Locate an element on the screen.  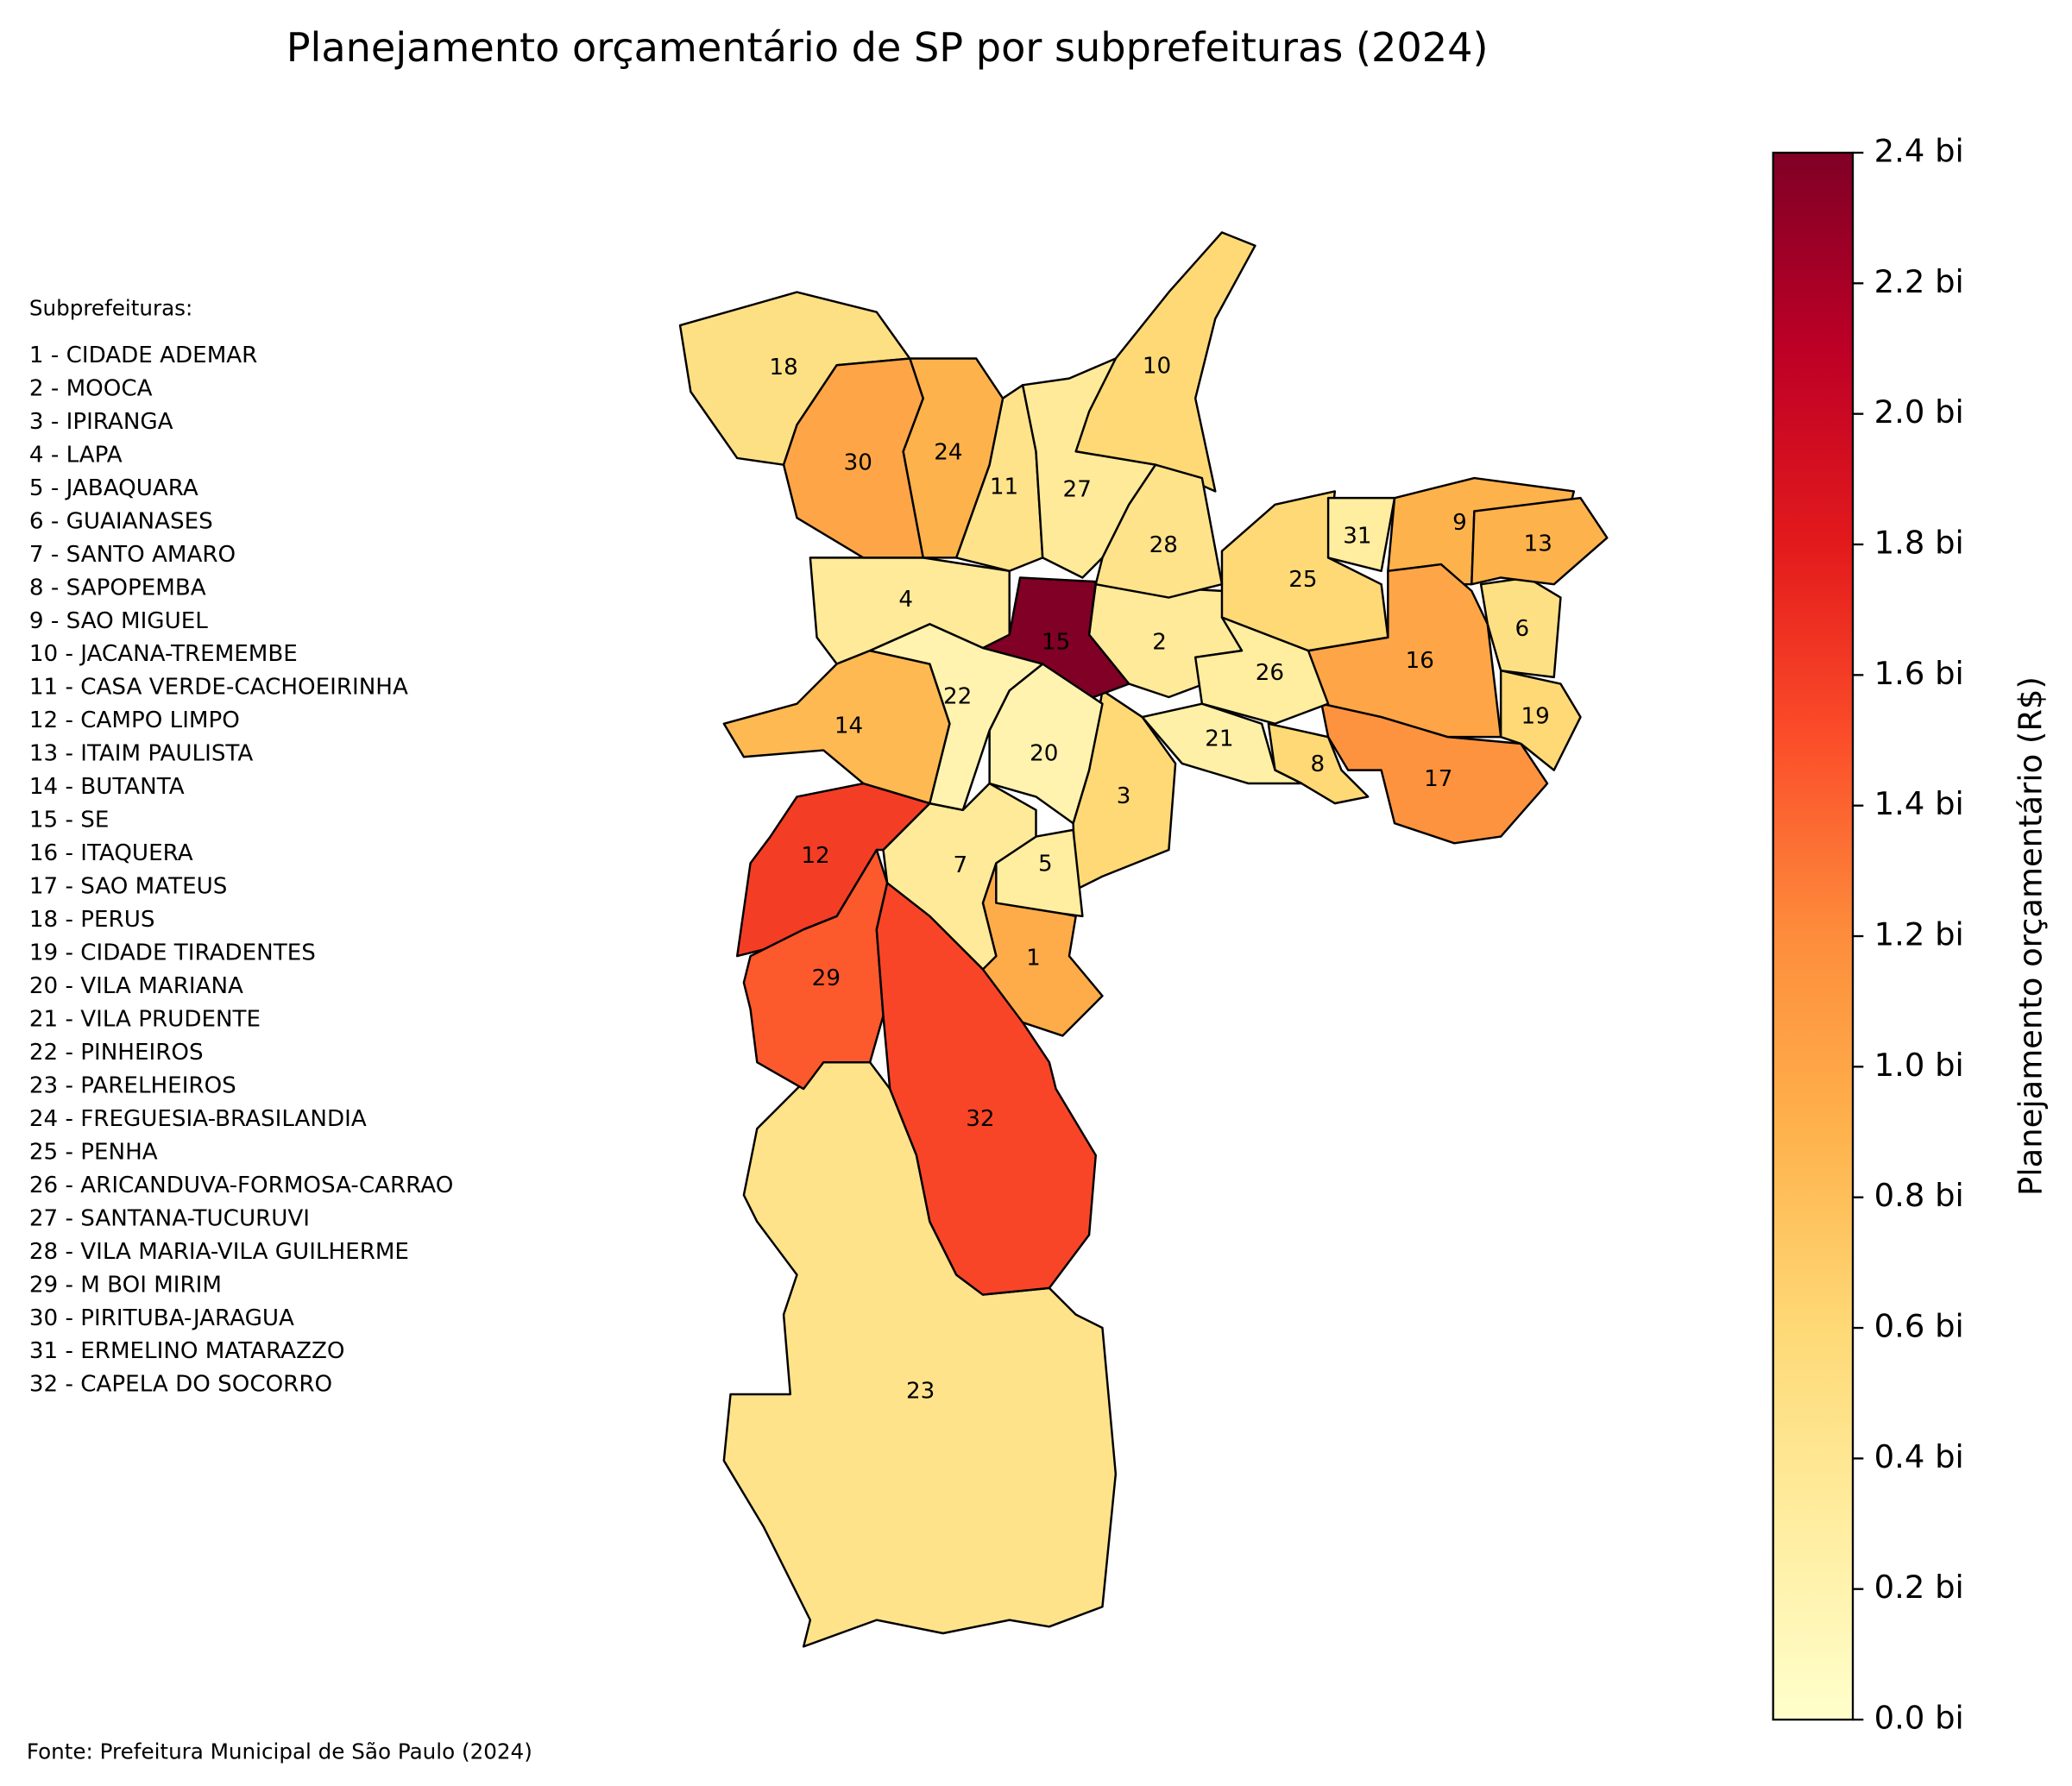
region-label: 26 is located at coordinates (1270, 673).